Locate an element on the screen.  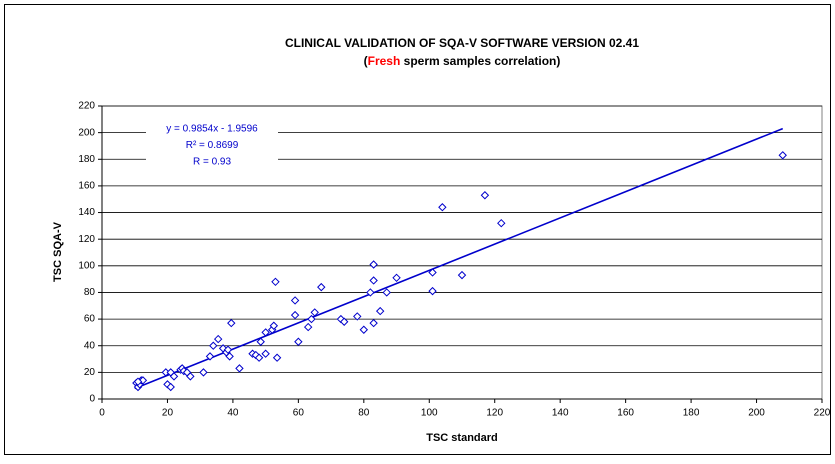
annotation: y = 0.9854x - 1.9596 is located at coordinates (212, 129).